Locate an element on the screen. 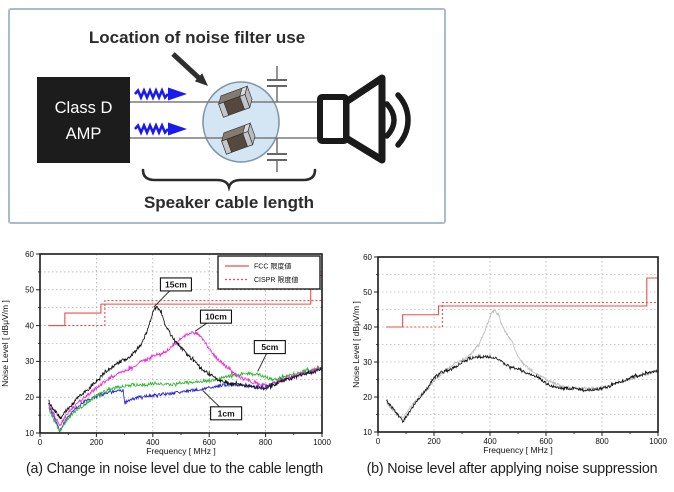 The image size is (674, 492). annotation-label: 10cm is located at coordinates (216, 317).